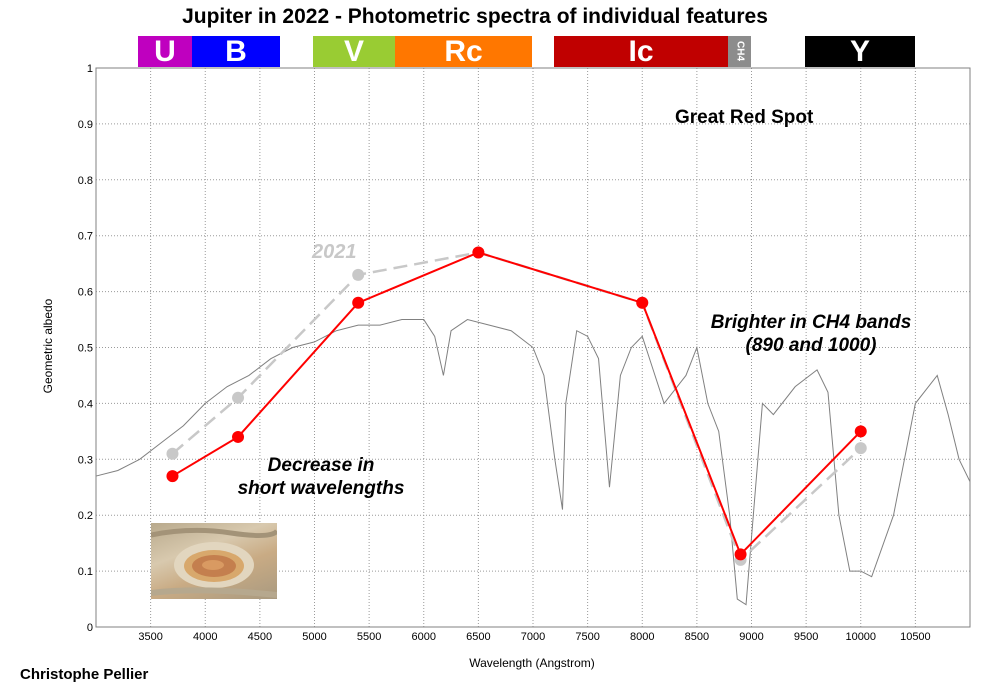 The image size is (1000, 700). Describe the element at coordinates (90, 69) in the screenshot. I see `y-tick-label: 1` at that location.